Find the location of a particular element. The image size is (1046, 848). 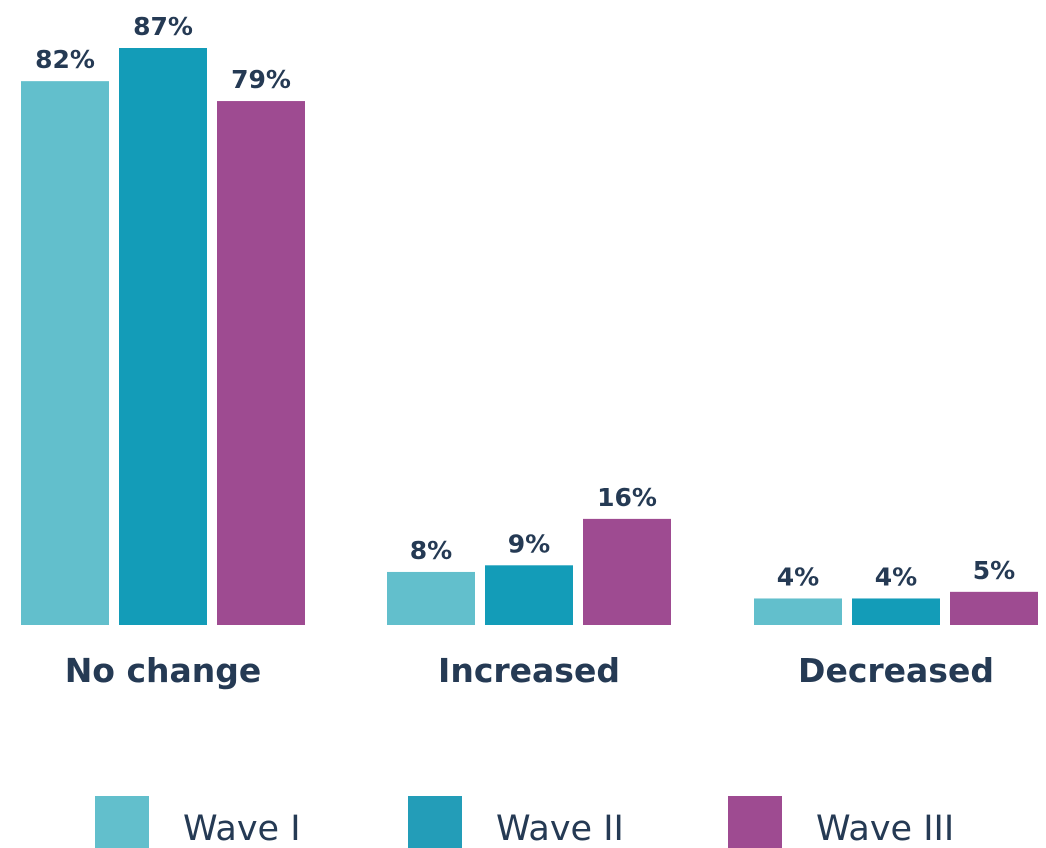

value-label-increased-wave-iii: 16% is located at coordinates (627, 497).